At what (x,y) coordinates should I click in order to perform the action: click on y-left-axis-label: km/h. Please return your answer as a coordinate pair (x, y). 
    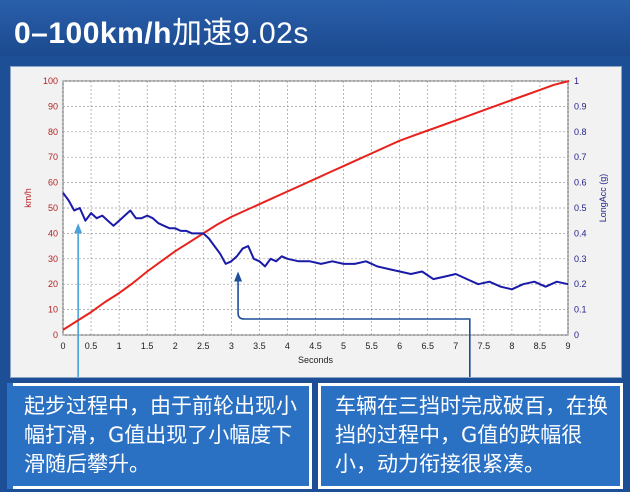
    Looking at the image, I should click on (28, 198).